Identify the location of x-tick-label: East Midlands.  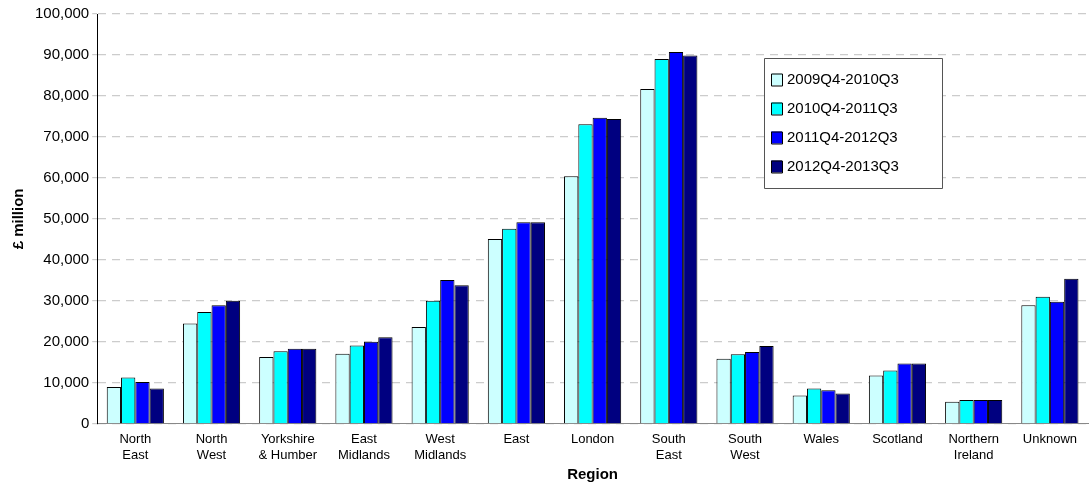
(364, 446).